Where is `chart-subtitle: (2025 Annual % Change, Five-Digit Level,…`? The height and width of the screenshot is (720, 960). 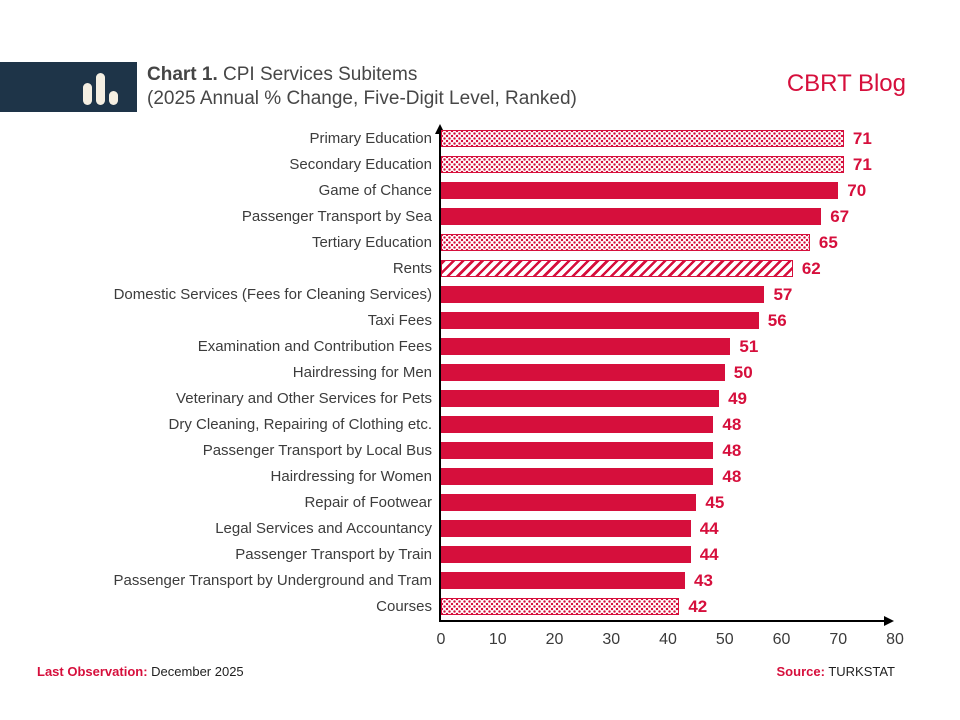
chart-subtitle: (2025 Annual % Change, Five-Digit Level,… is located at coordinates (362, 98).